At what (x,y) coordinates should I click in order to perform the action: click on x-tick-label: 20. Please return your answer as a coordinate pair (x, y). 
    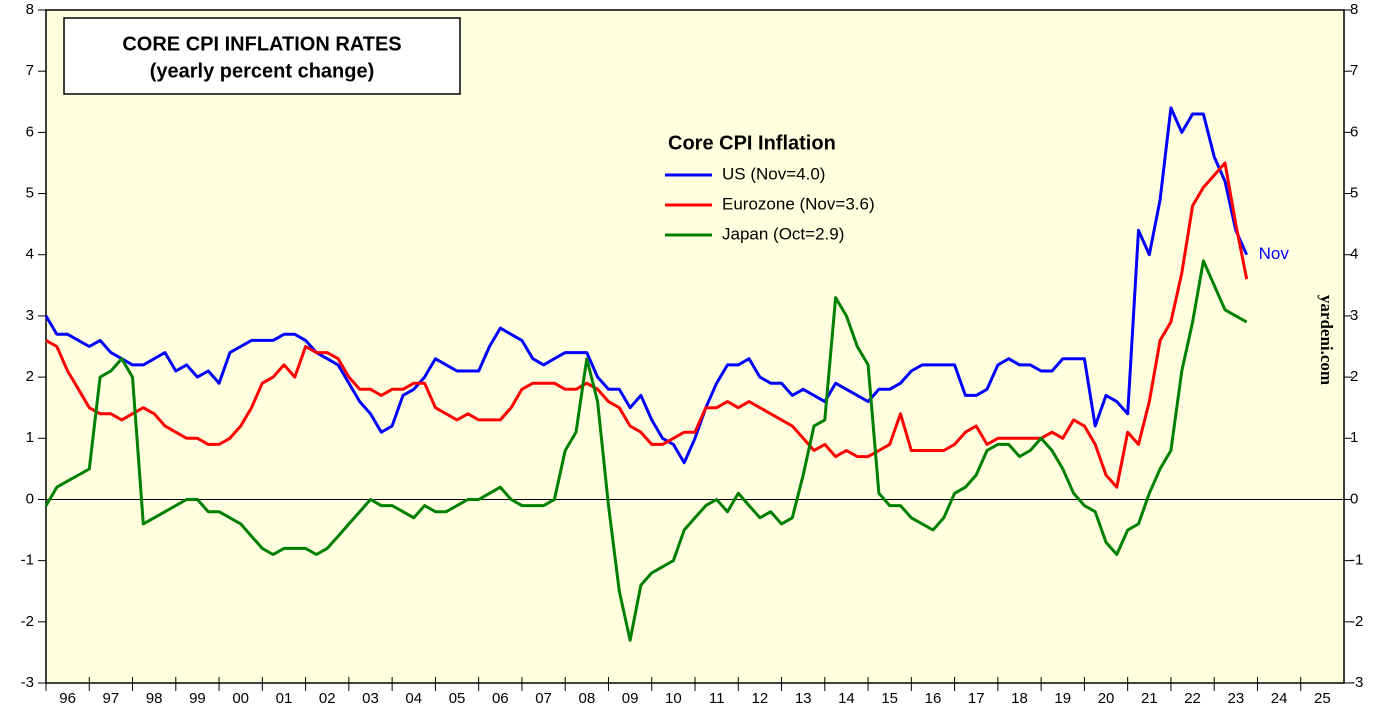
    Looking at the image, I should click on (1106, 698).